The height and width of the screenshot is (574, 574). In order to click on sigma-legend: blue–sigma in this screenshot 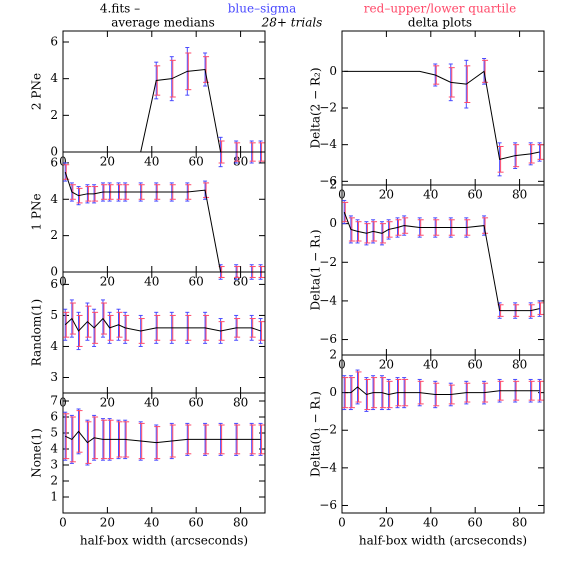, I will do `click(262, 9)`.